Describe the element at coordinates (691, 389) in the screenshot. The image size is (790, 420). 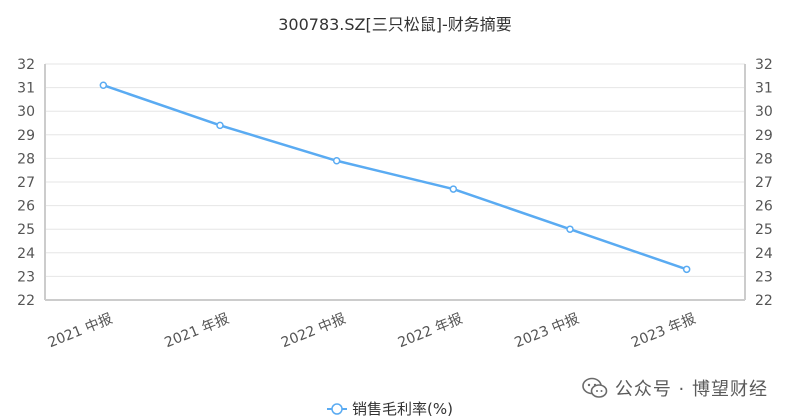
I see `watermark-text: 公众号 · 博望财经` at that location.